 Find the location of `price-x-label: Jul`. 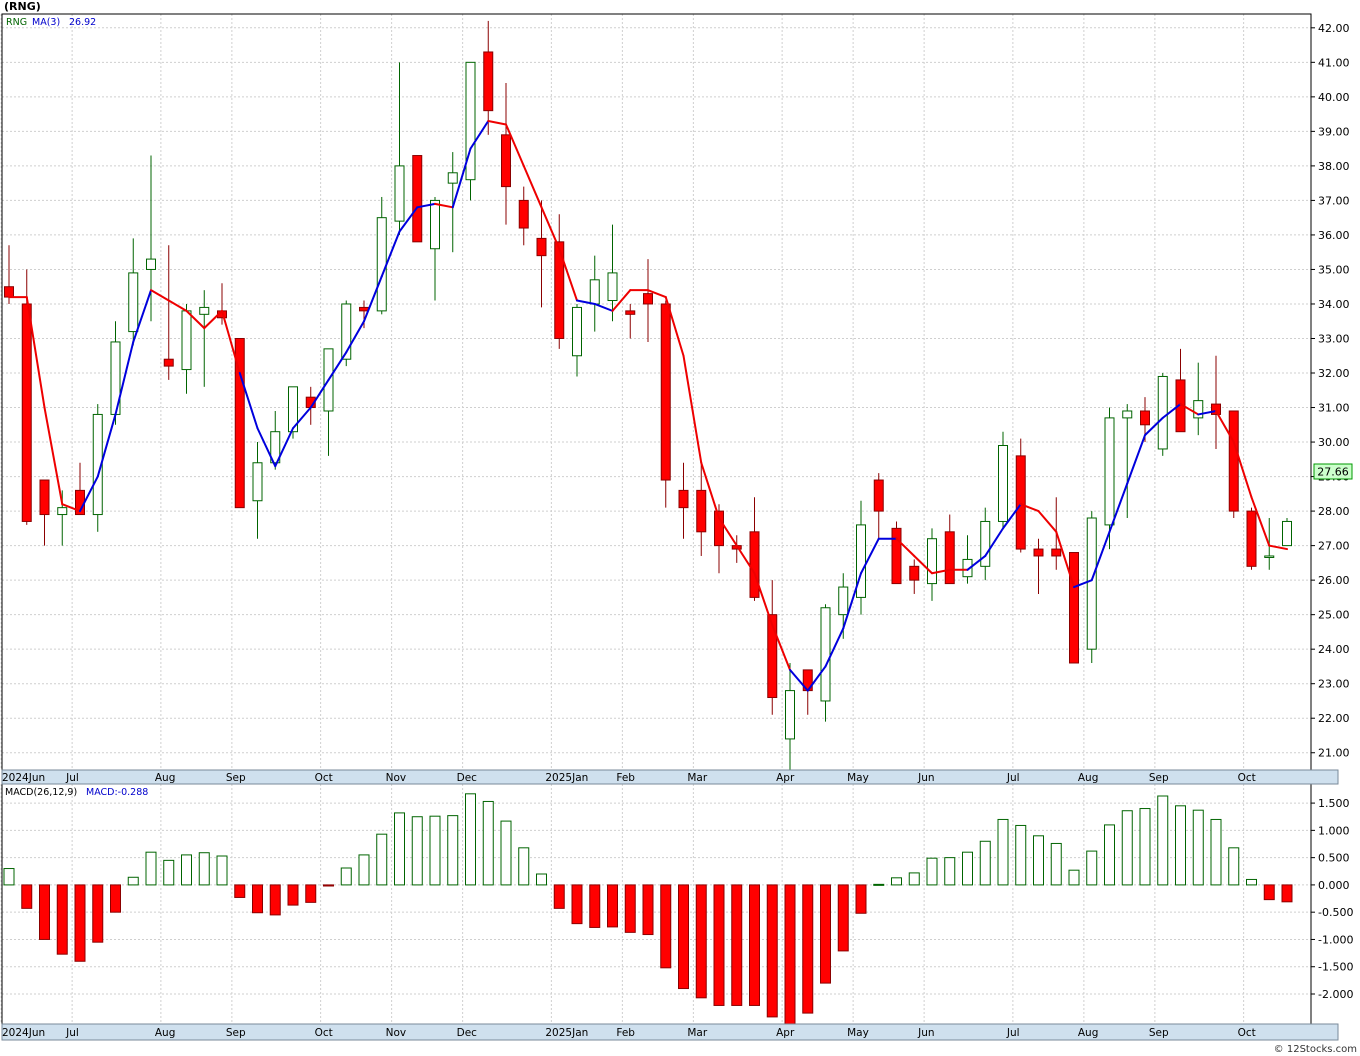

price-x-label: Jul is located at coordinates (1013, 778).